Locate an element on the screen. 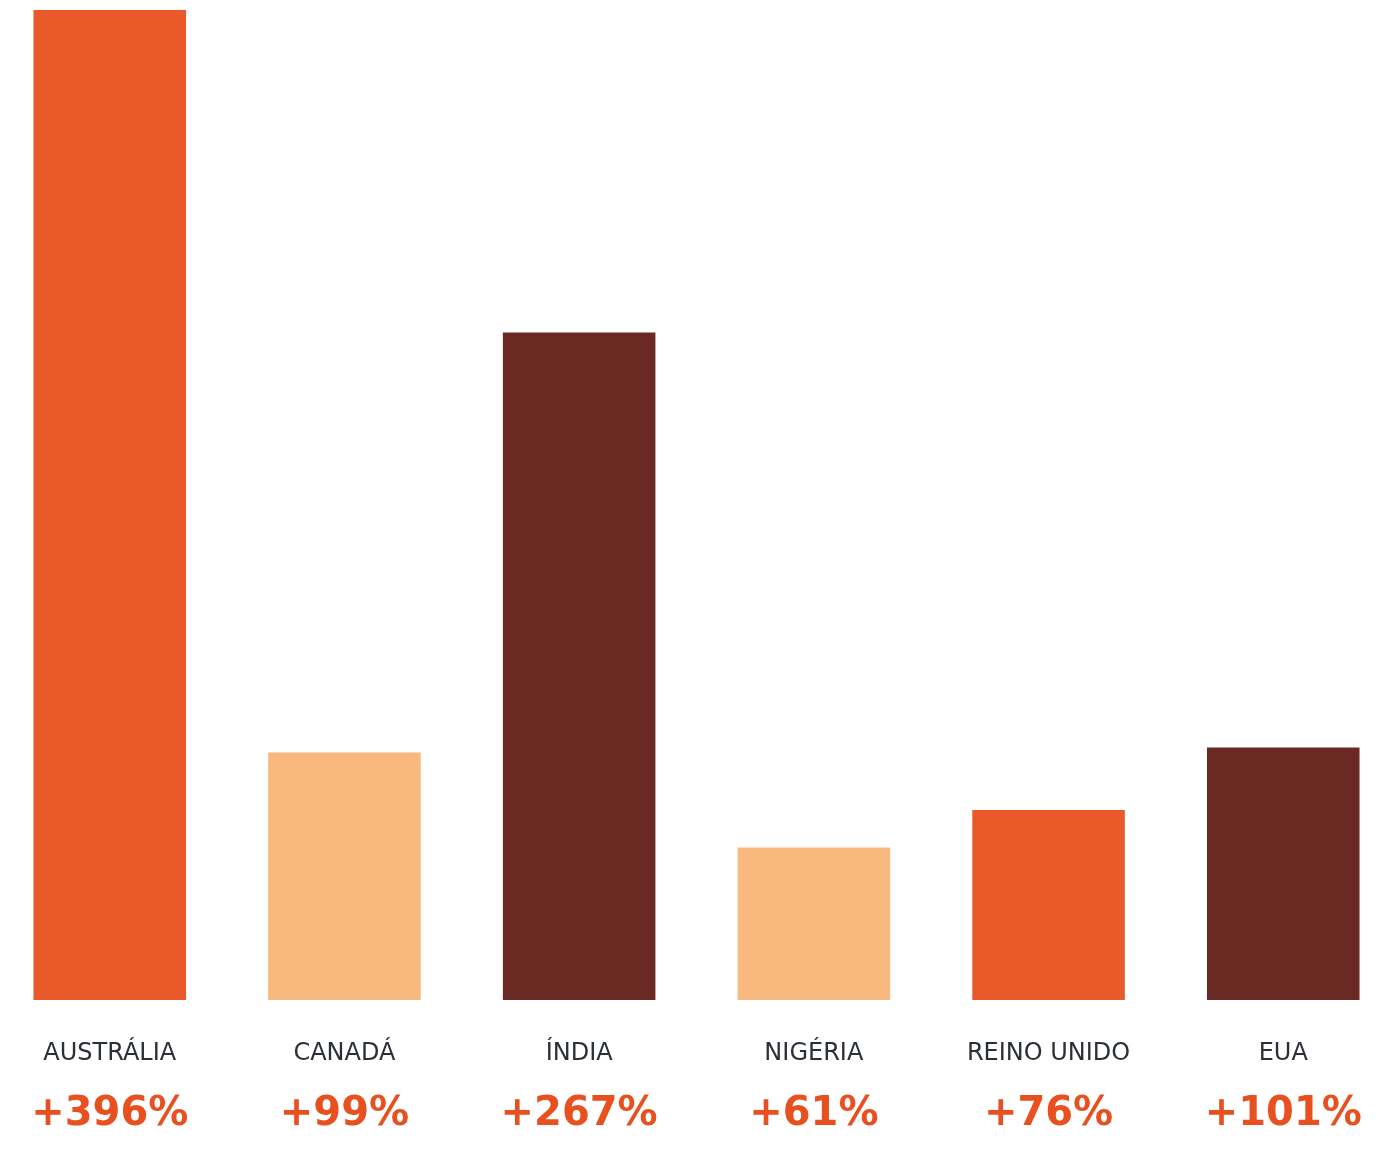 Image resolution: width=1393 pixels, height=1154 pixels. x-tick-label: AUSTRÁLIA is located at coordinates (110, 1051).